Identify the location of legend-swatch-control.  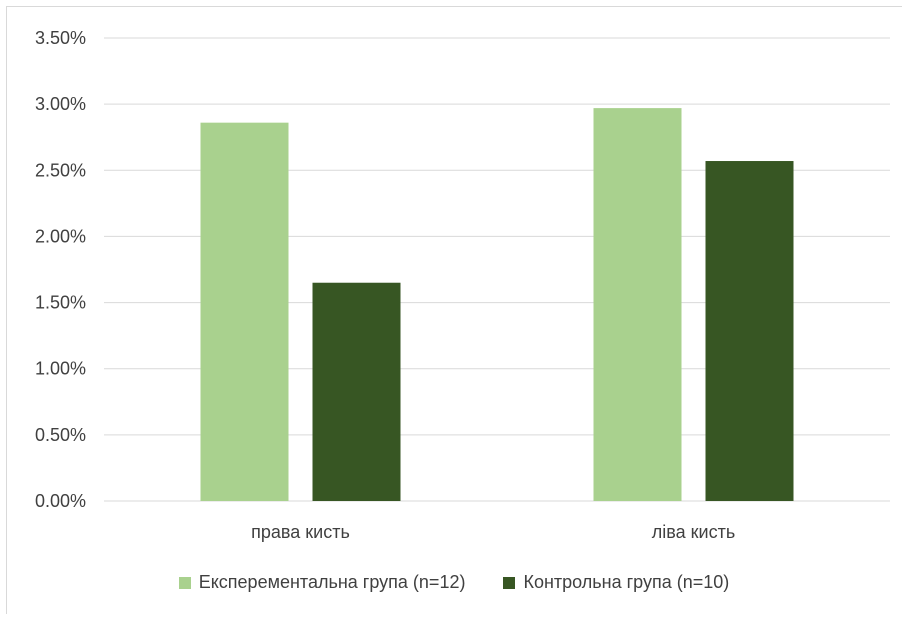
(509, 582).